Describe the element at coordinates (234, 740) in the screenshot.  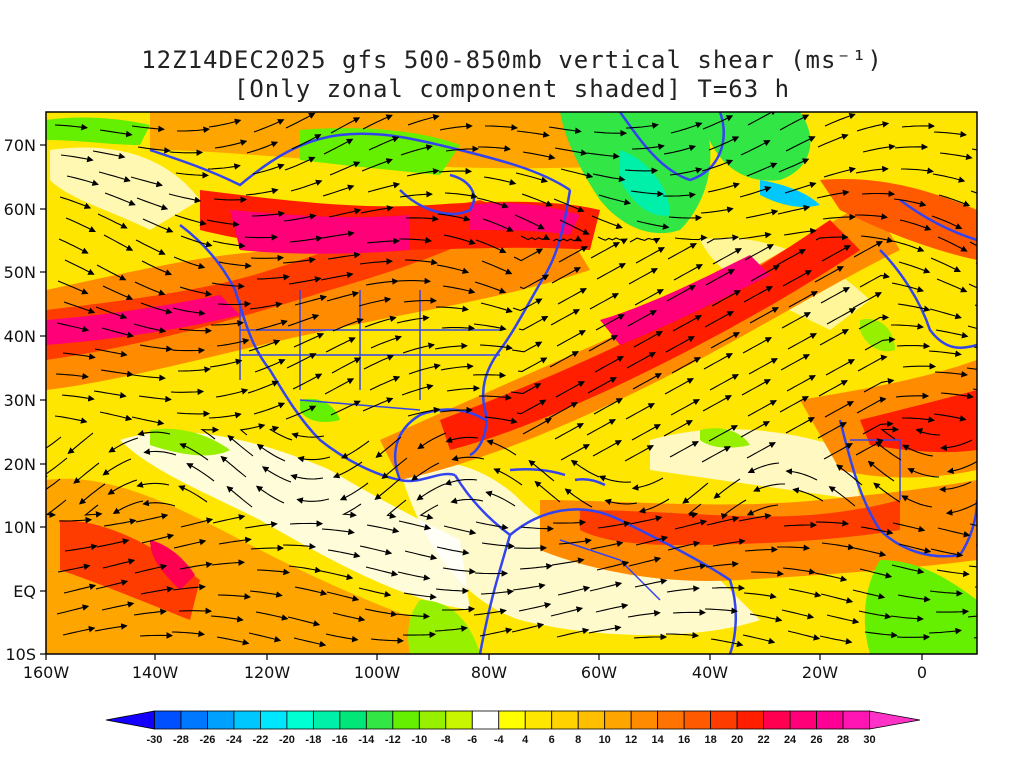
I see `colorbar-label: -24` at that location.